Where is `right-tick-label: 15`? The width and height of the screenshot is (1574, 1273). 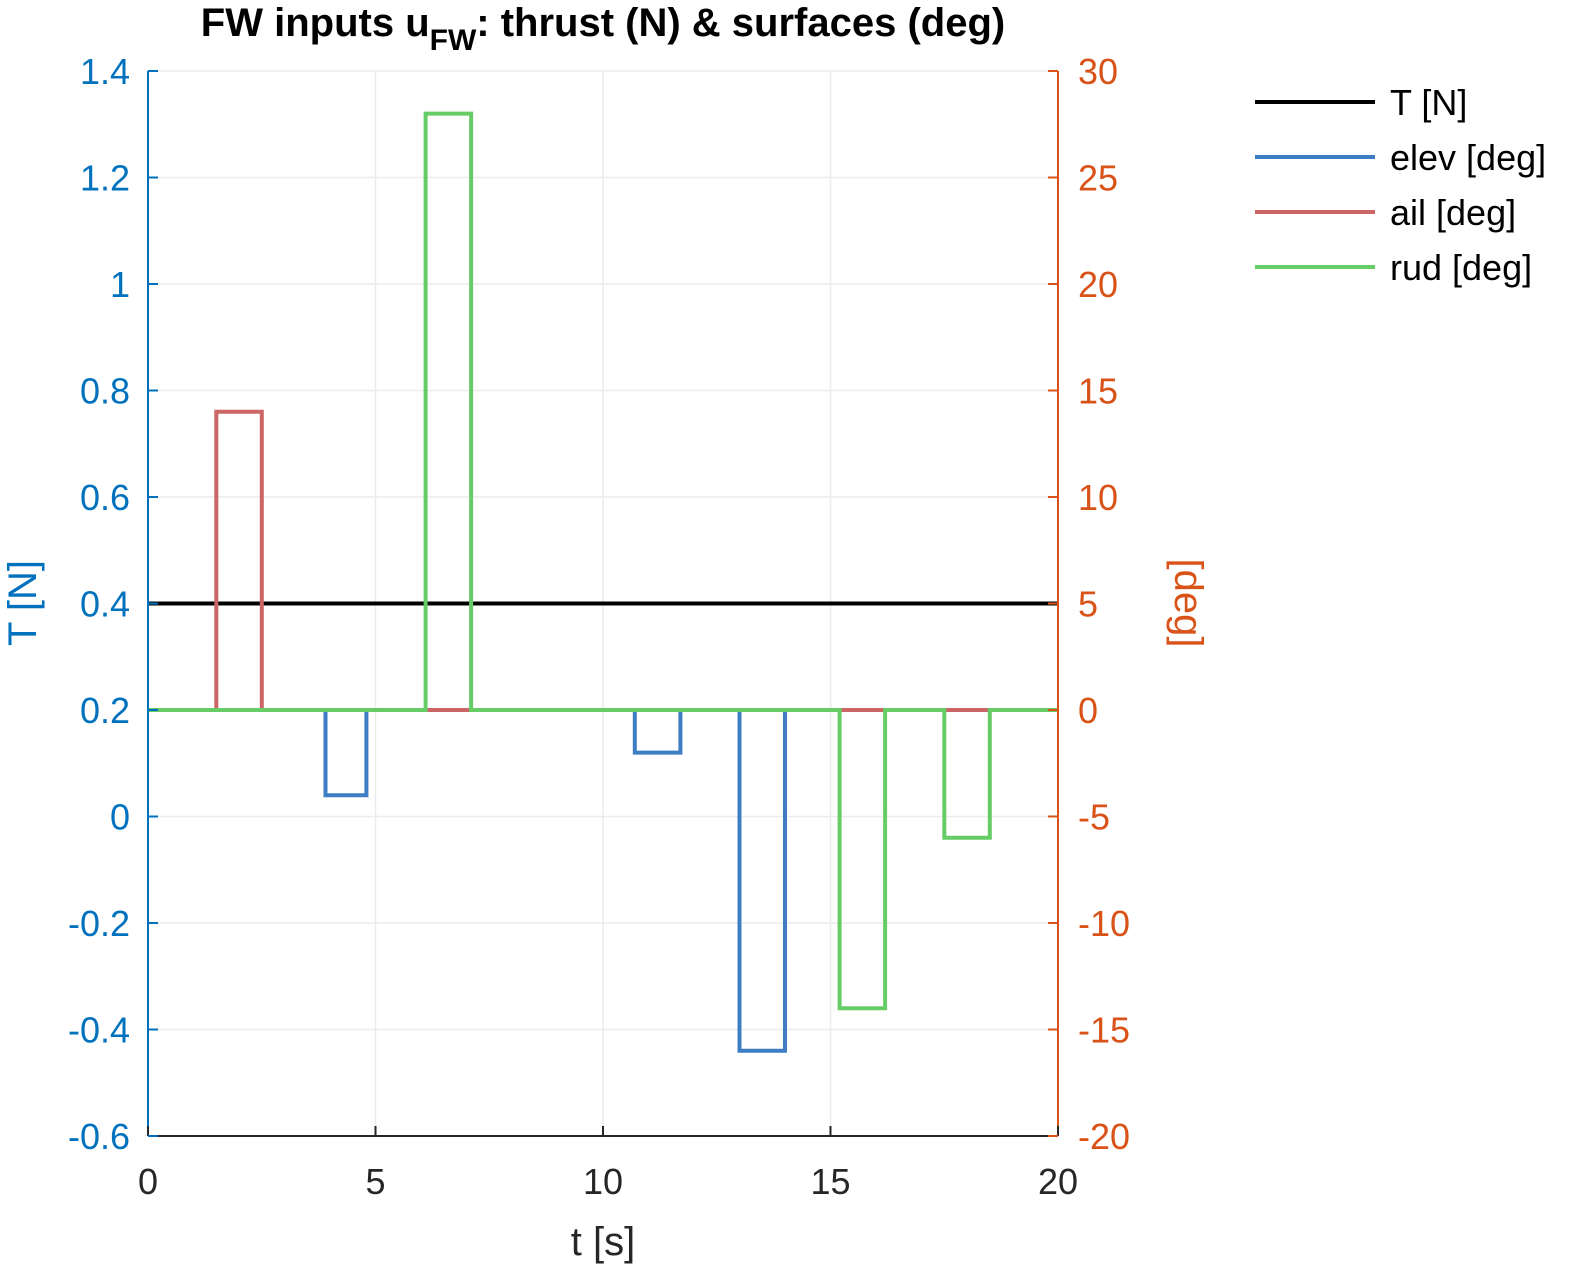
right-tick-label: 15 is located at coordinates (1098, 391).